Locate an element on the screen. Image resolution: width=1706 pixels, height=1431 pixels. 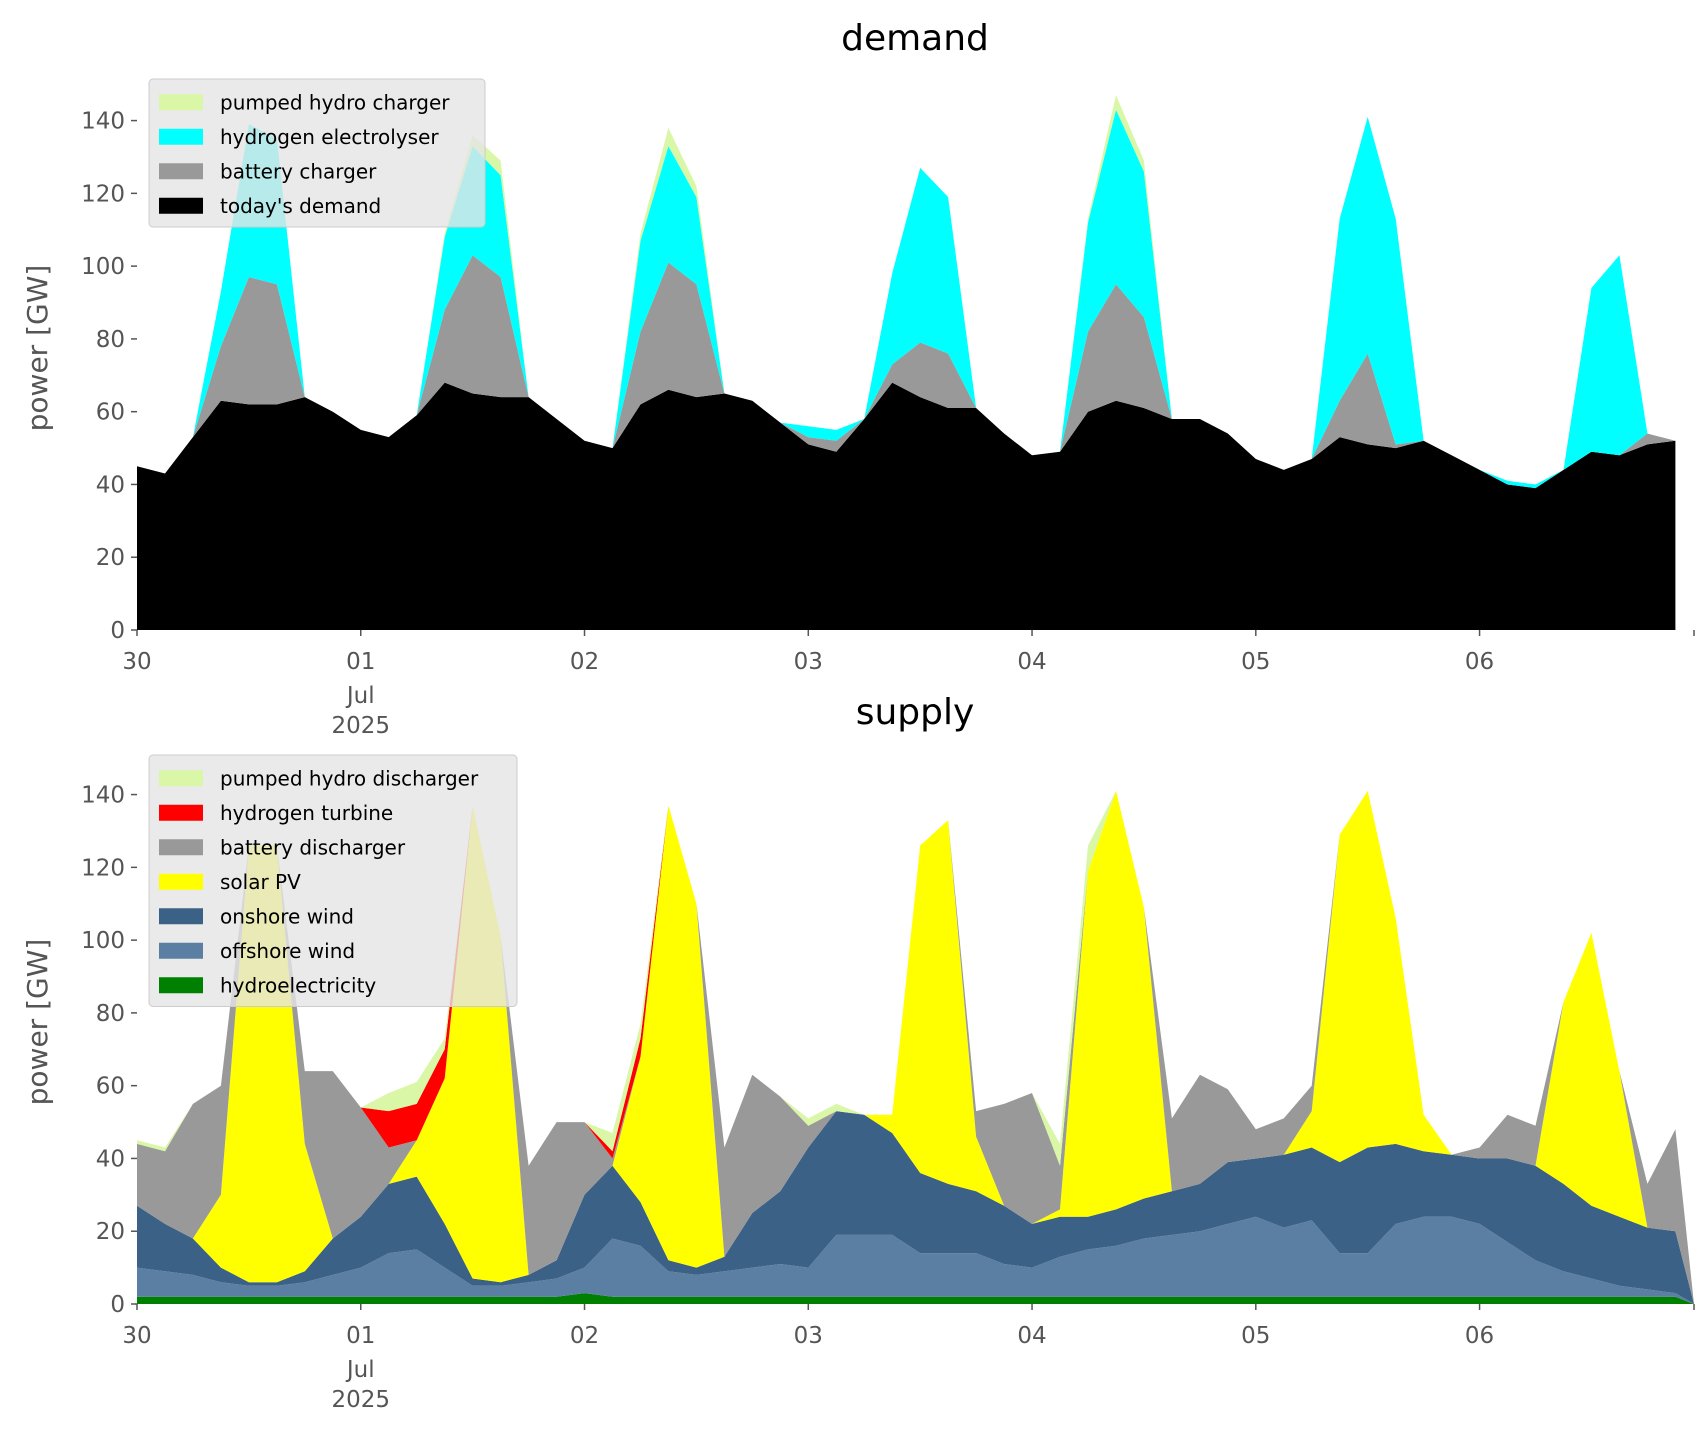
area-hydroelectricity is located at coordinates (915, 1298).